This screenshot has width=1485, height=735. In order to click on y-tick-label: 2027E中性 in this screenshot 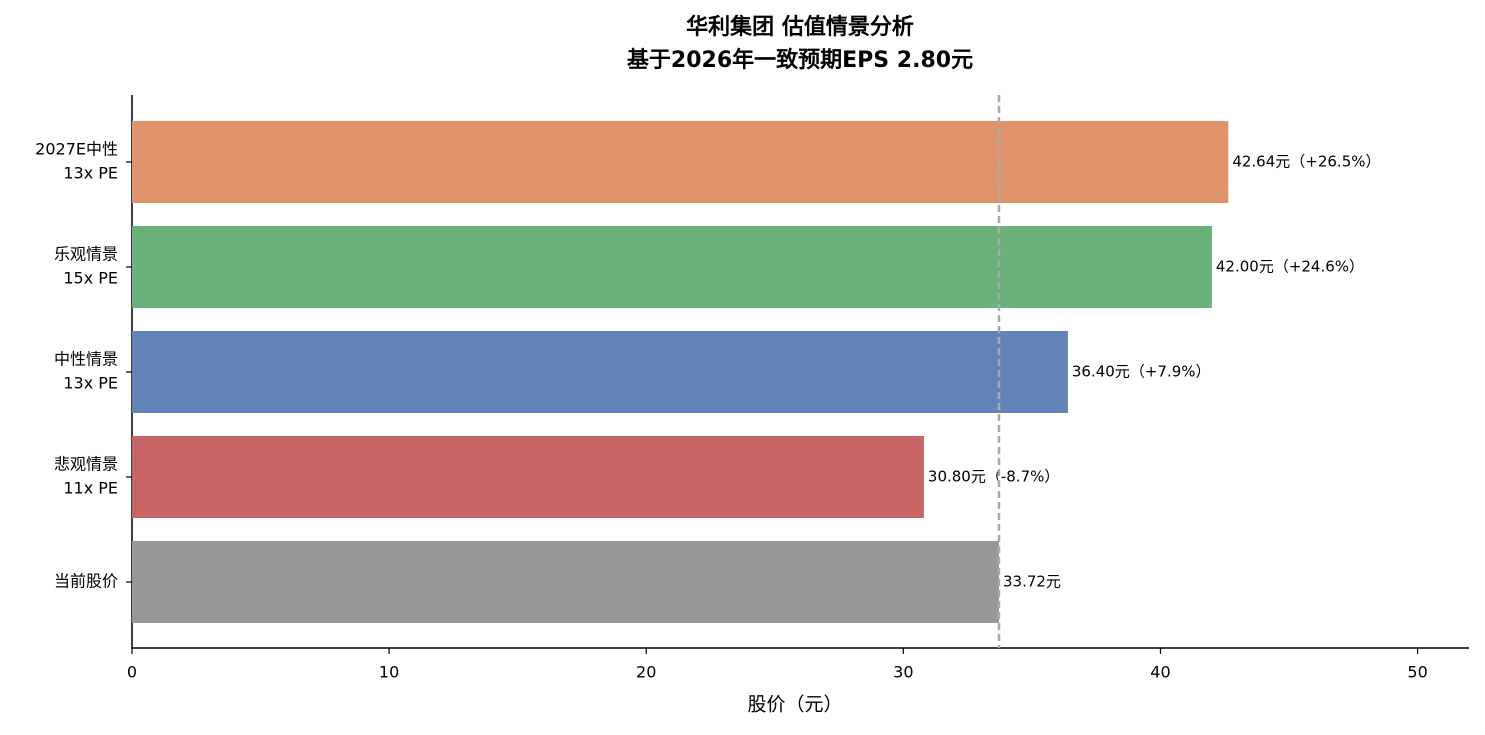, I will do `click(76, 149)`.